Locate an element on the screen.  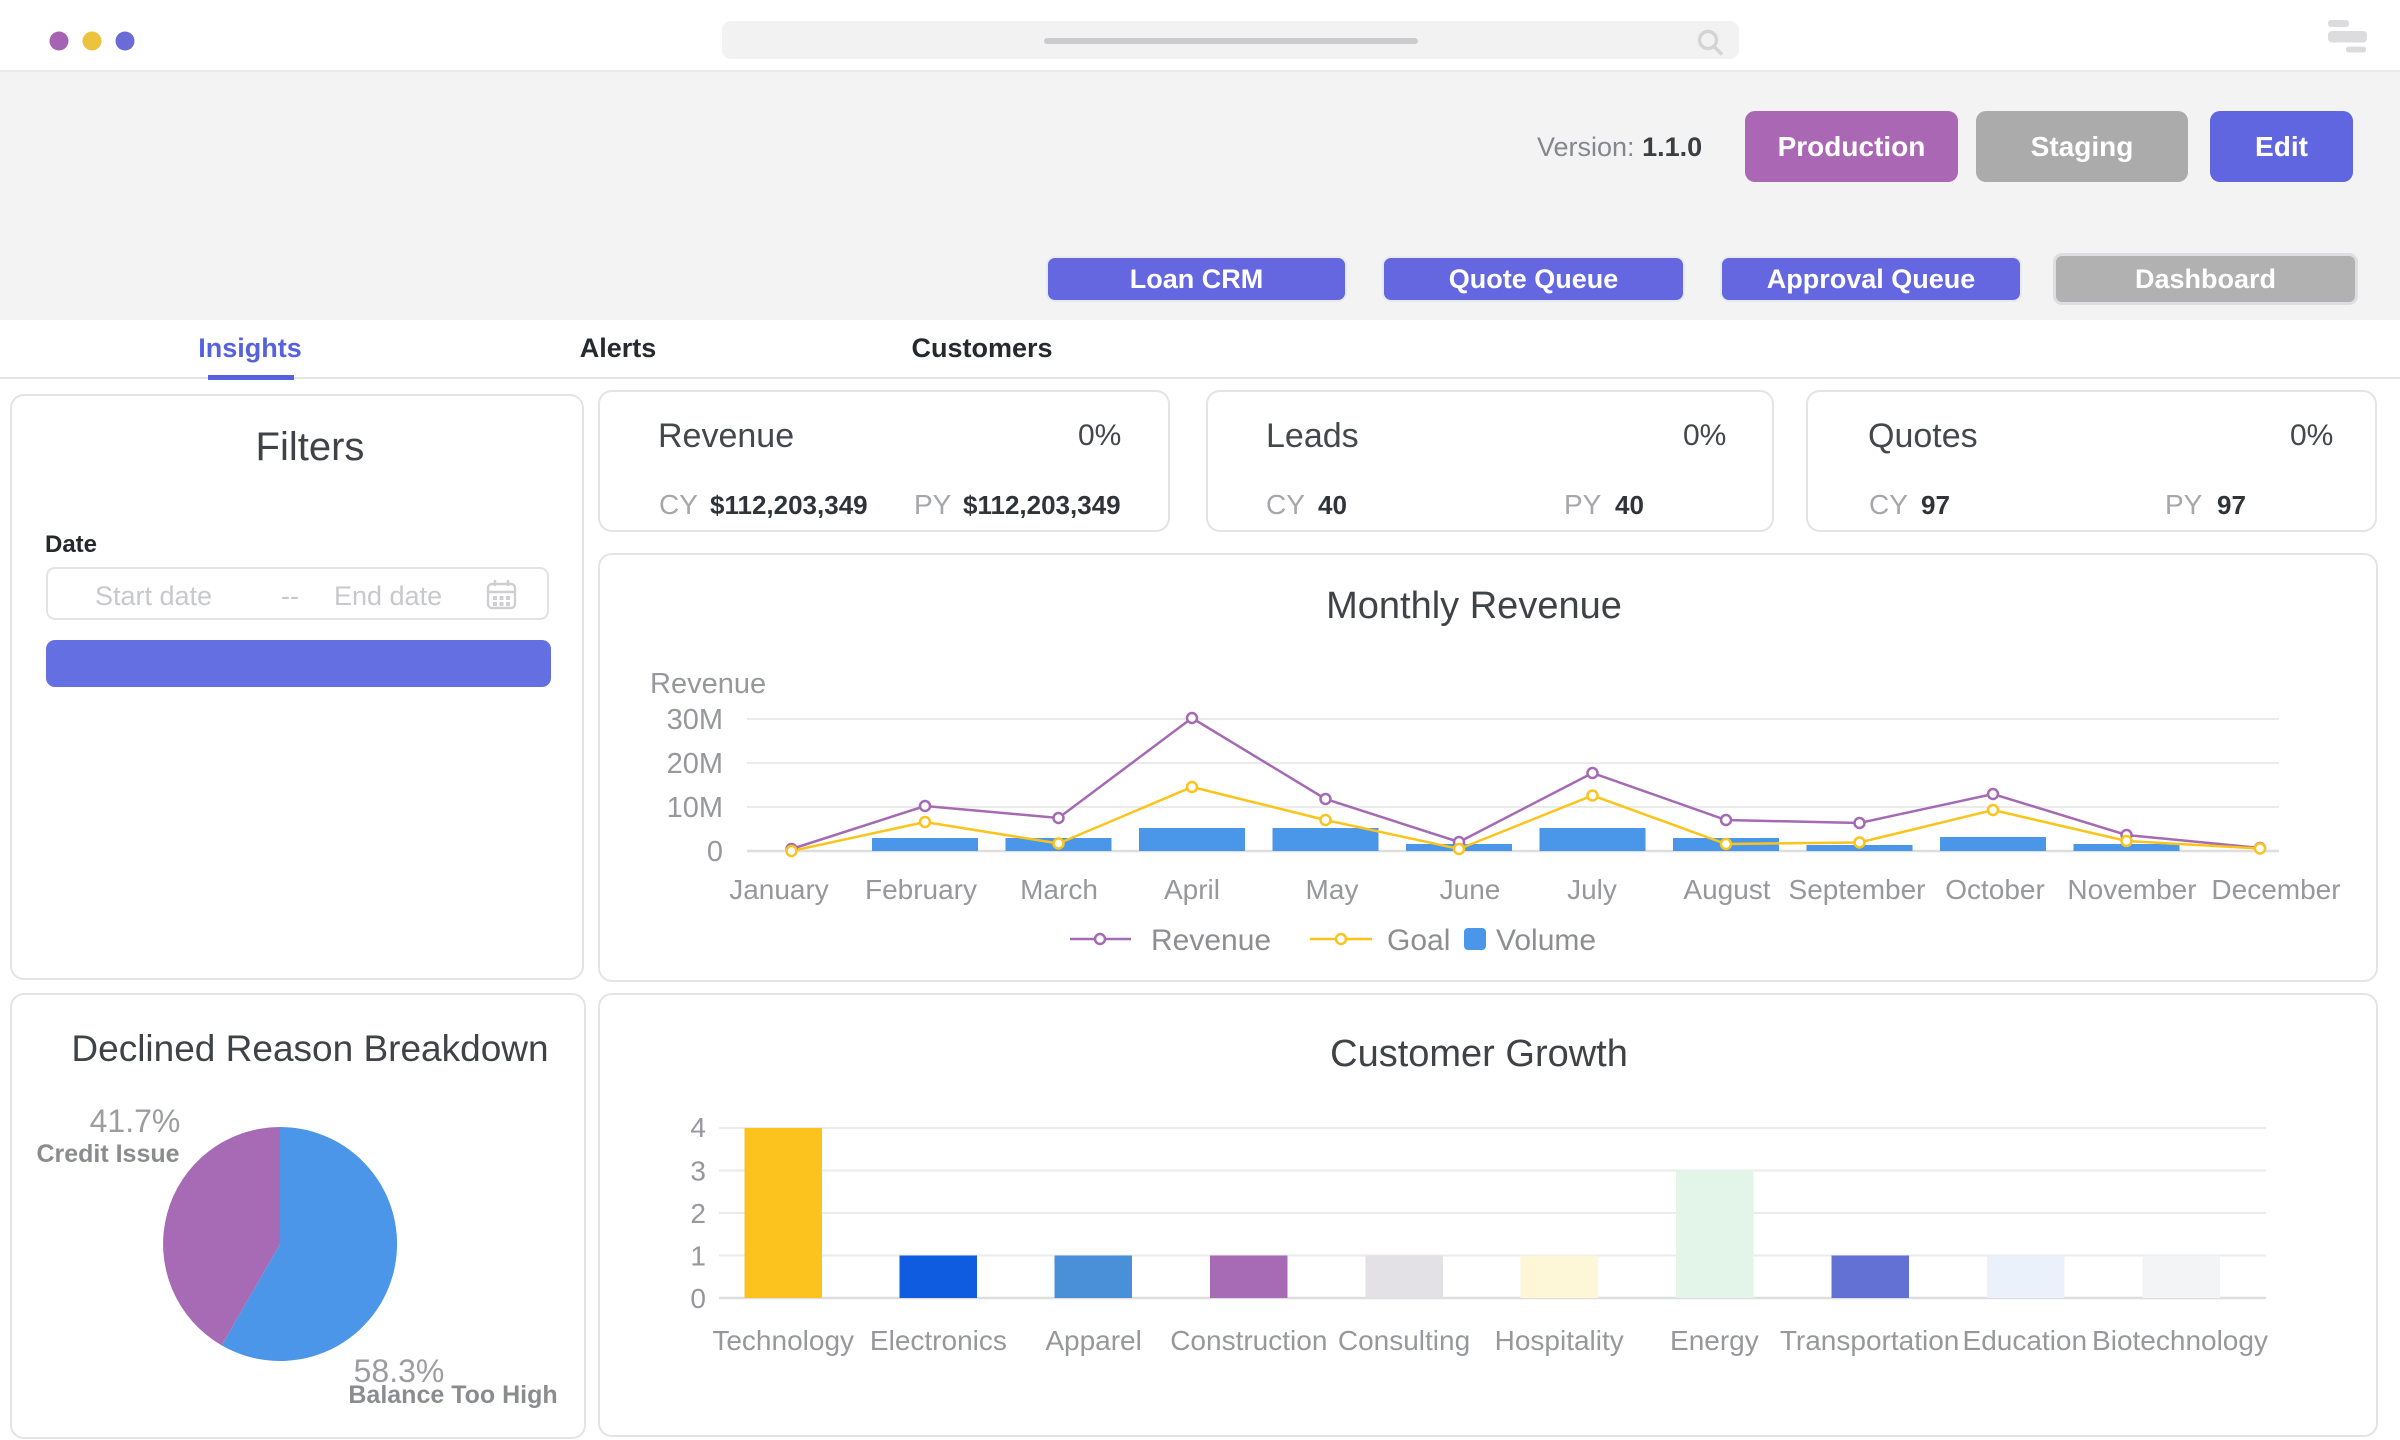
svg-text: Technology is located at coordinates (783, 1340).